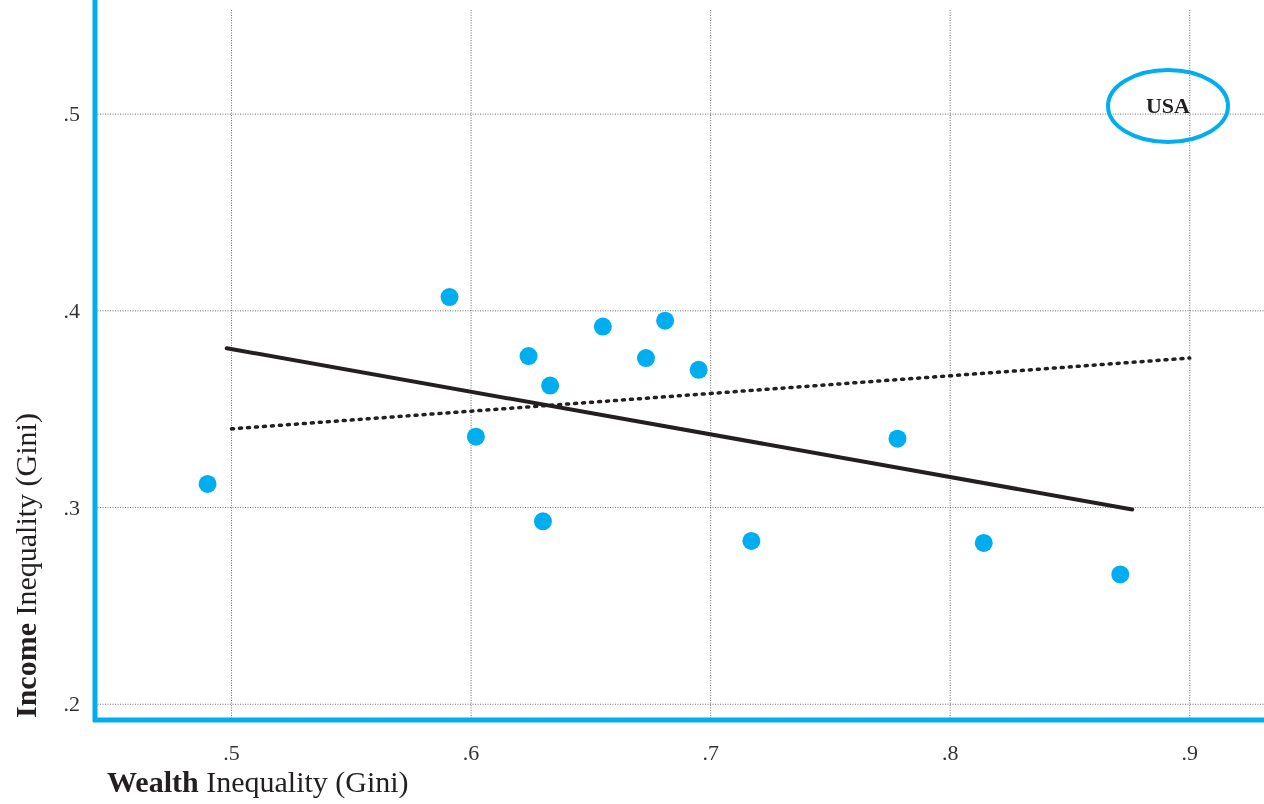 This screenshot has height=804, width=1264. Describe the element at coordinates (710, 752) in the screenshot. I see `x-tick-label: .7` at that location.